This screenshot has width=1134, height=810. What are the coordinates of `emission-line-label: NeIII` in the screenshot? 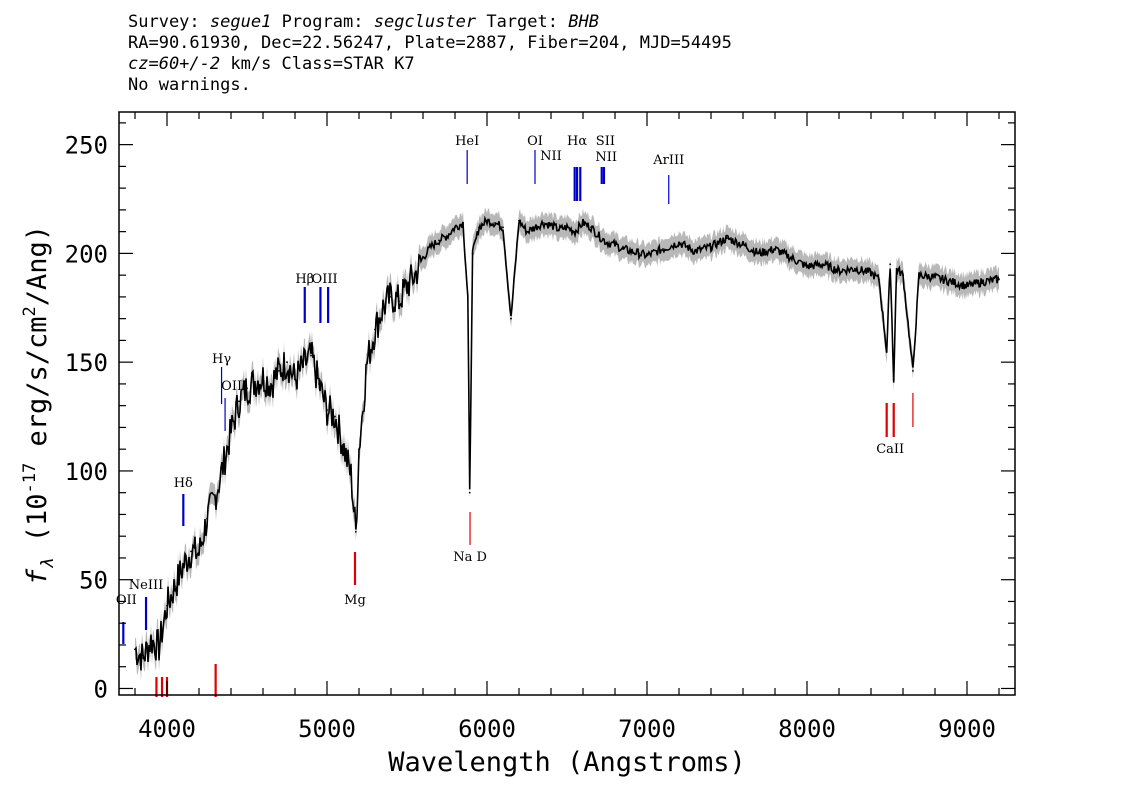 It's located at (146, 585).